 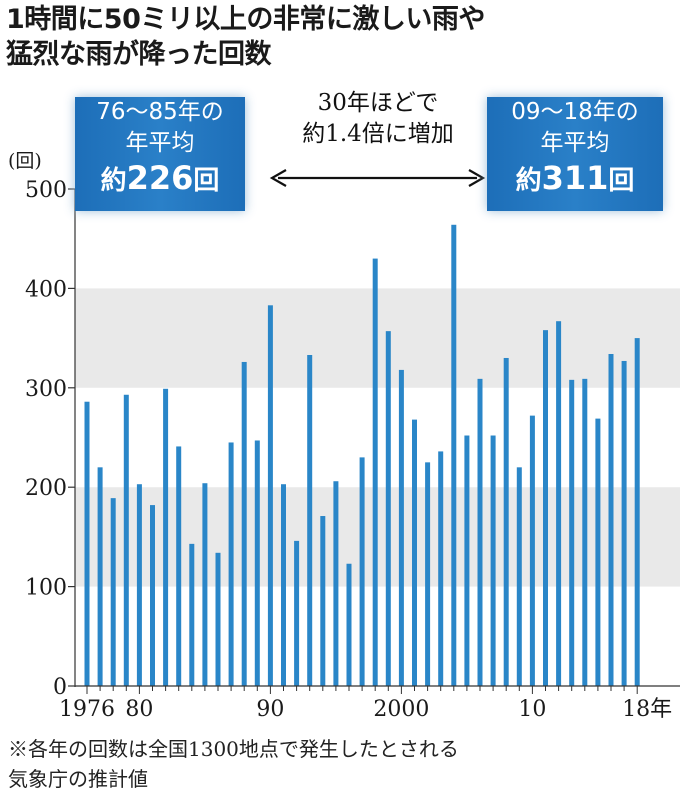 I want to click on bar-1985, so click(x=205, y=584).